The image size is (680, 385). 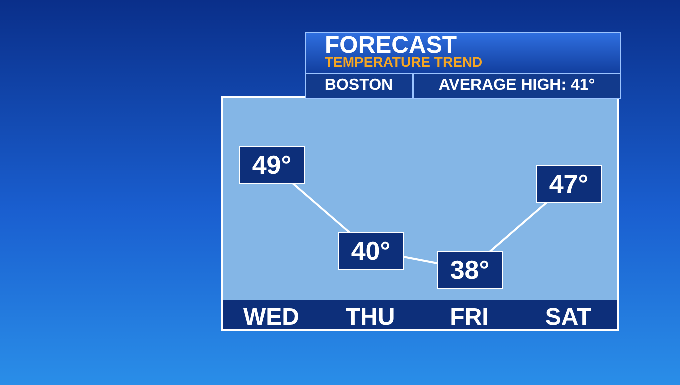 What do you see at coordinates (359, 86) in the screenshot?
I see `text: BOSTON` at bounding box center [359, 86].